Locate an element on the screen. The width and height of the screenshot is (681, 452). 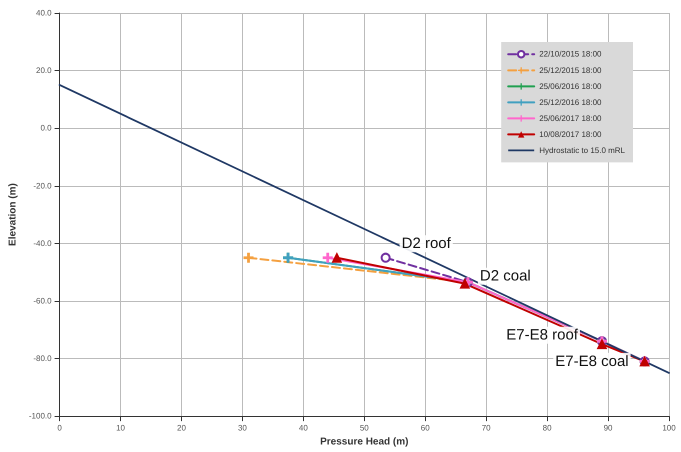
legend-label: 10/08/2017 18:00 is located at coordinates (570, 134).